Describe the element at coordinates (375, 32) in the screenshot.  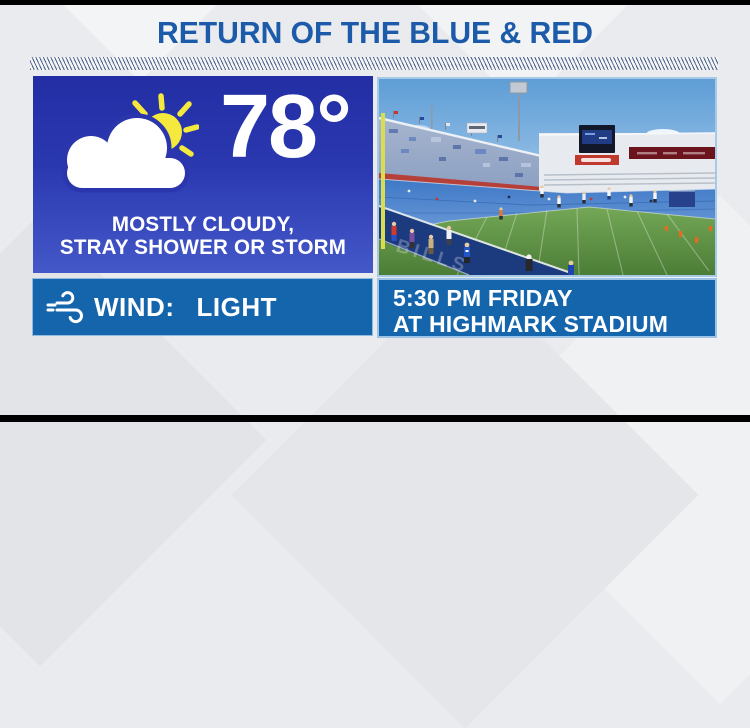
I see `headline-title: RETURN OF THE BLUE & RED` at that location.